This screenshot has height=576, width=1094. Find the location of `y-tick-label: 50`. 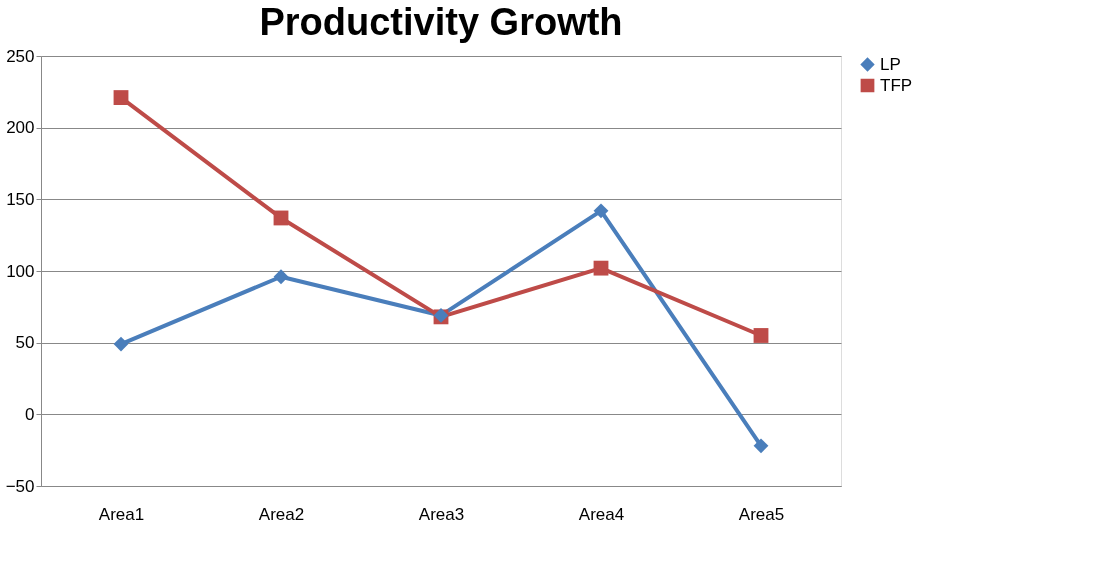

y-tick-label: 50 is located at coordinates (25, 343).